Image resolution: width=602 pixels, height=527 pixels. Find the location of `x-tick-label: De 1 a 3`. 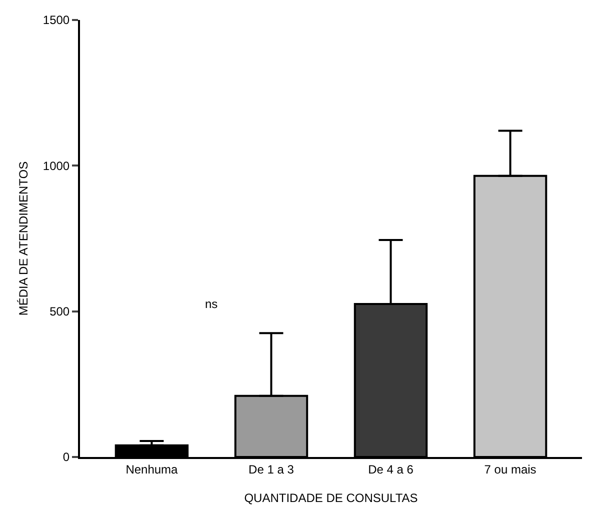

x-tick-label: De 1 a 3 is located at coordinates (271, 469).